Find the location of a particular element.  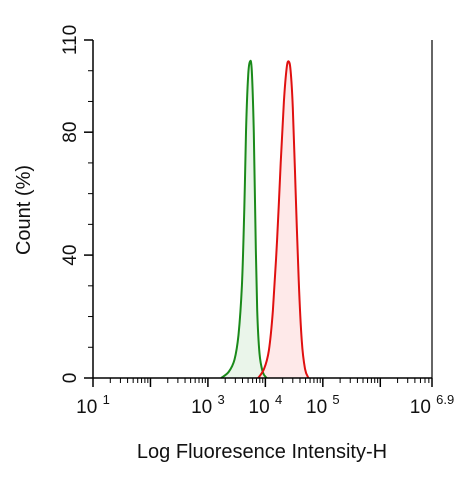

series-lines is located at coordinates (265, 219).